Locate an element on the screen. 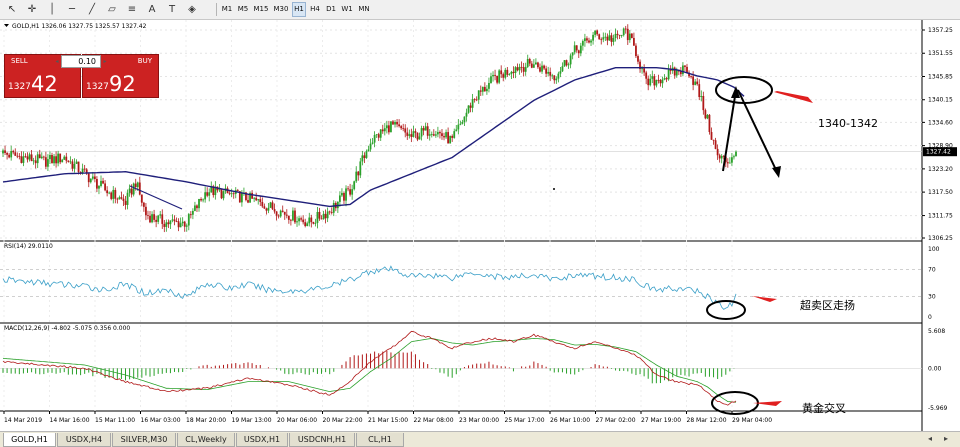 Image resolution: width=960 pixels, height=447 pixels. chart-tab: USDCNH,H1 is located at coordinates (322, 440).